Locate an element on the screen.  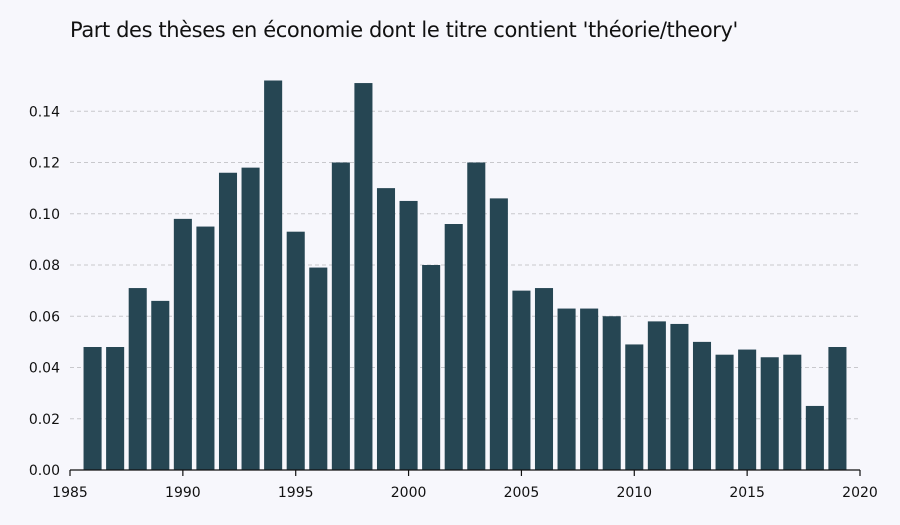
bar-1986 is located at coordinates (92, 408).